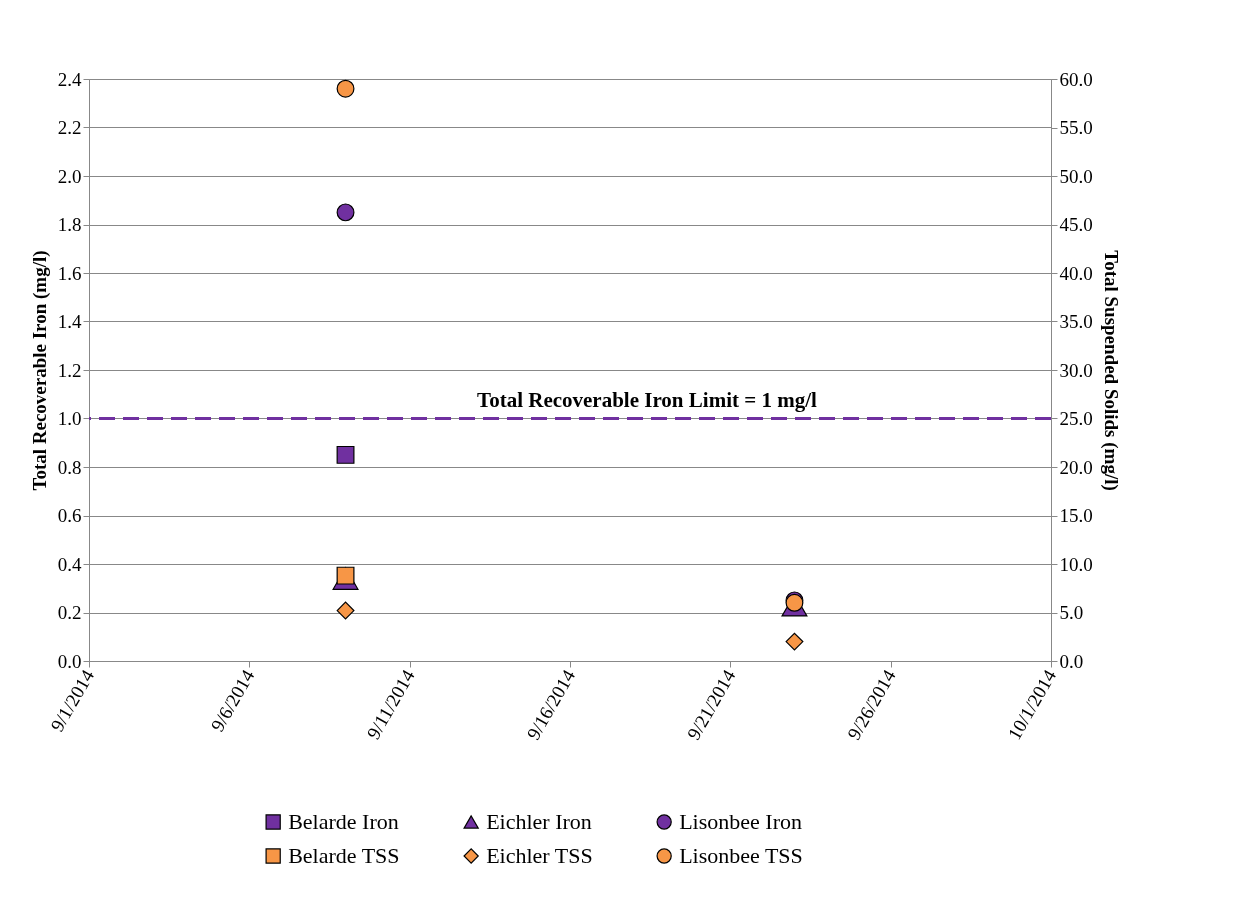 This screenshot has height=905, width=1253. Describe the element at coordinates (69, 515) in the screenshot. I see `y-tick-label: 0.6` at that location.